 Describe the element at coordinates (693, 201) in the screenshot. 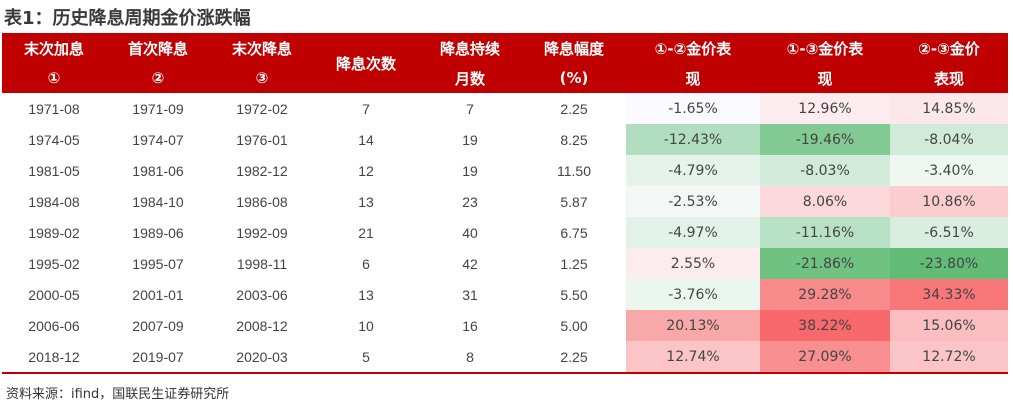

I see `table-cell: -2.53%` at that location.